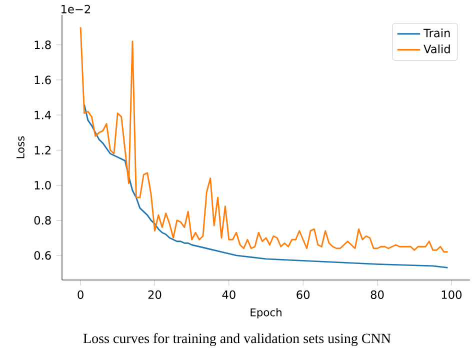  I want to click on y-tick-label: 1.6, so click(42, 80).